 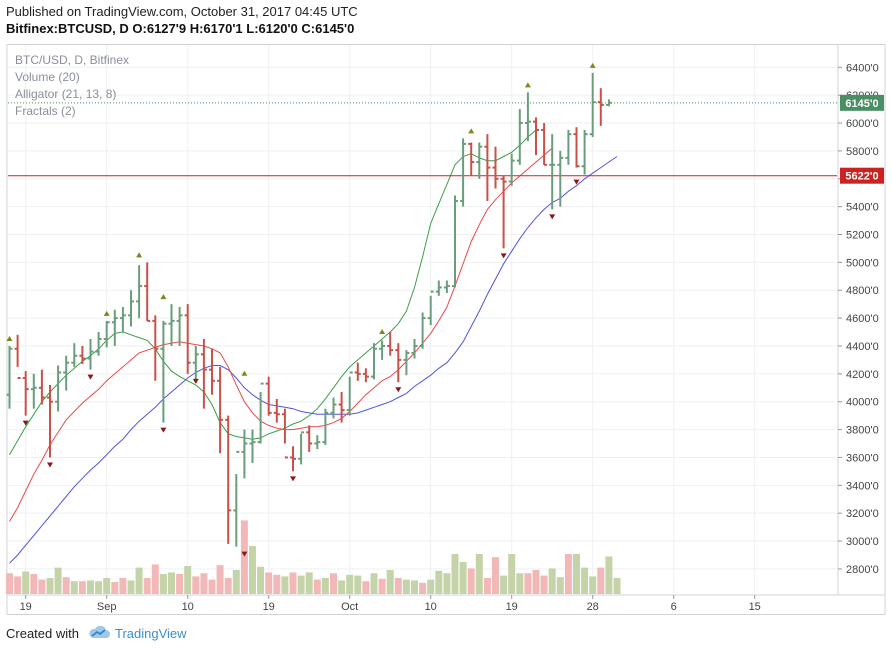 What do you see at coordinates (862, 458) in the screenshot?
I see `price-tick-label: 3600'0` at bounding box center [862, 458].